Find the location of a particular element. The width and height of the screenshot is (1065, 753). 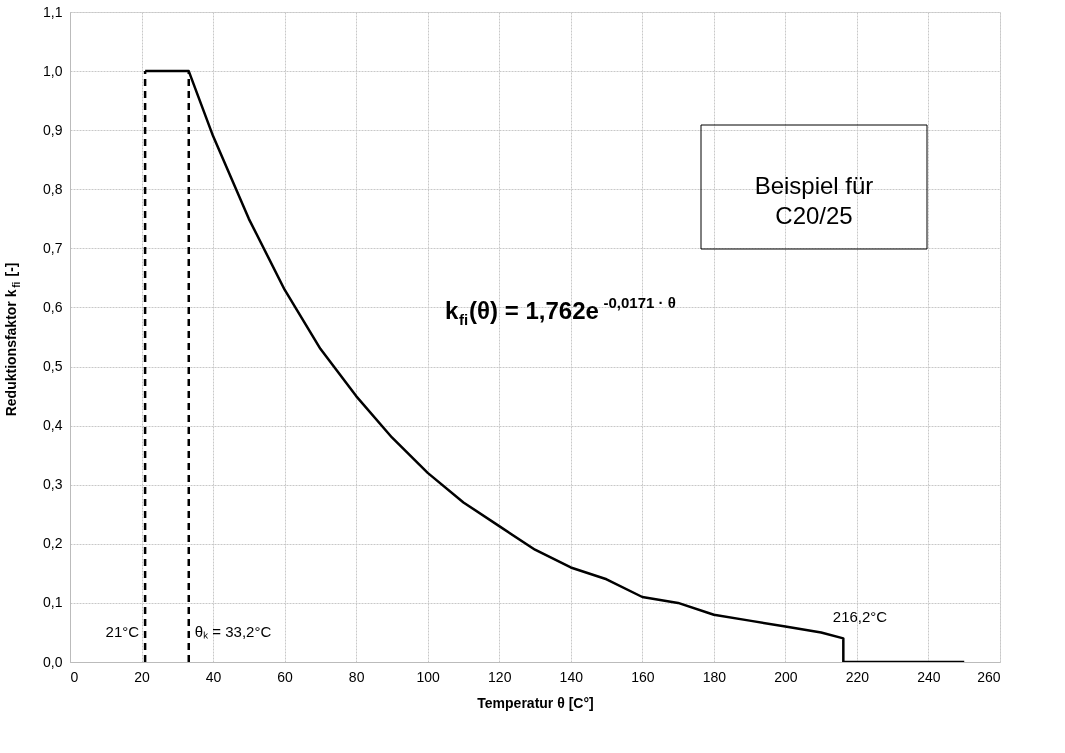

x-tick-label: 140 is located at coordinates (571, 676).